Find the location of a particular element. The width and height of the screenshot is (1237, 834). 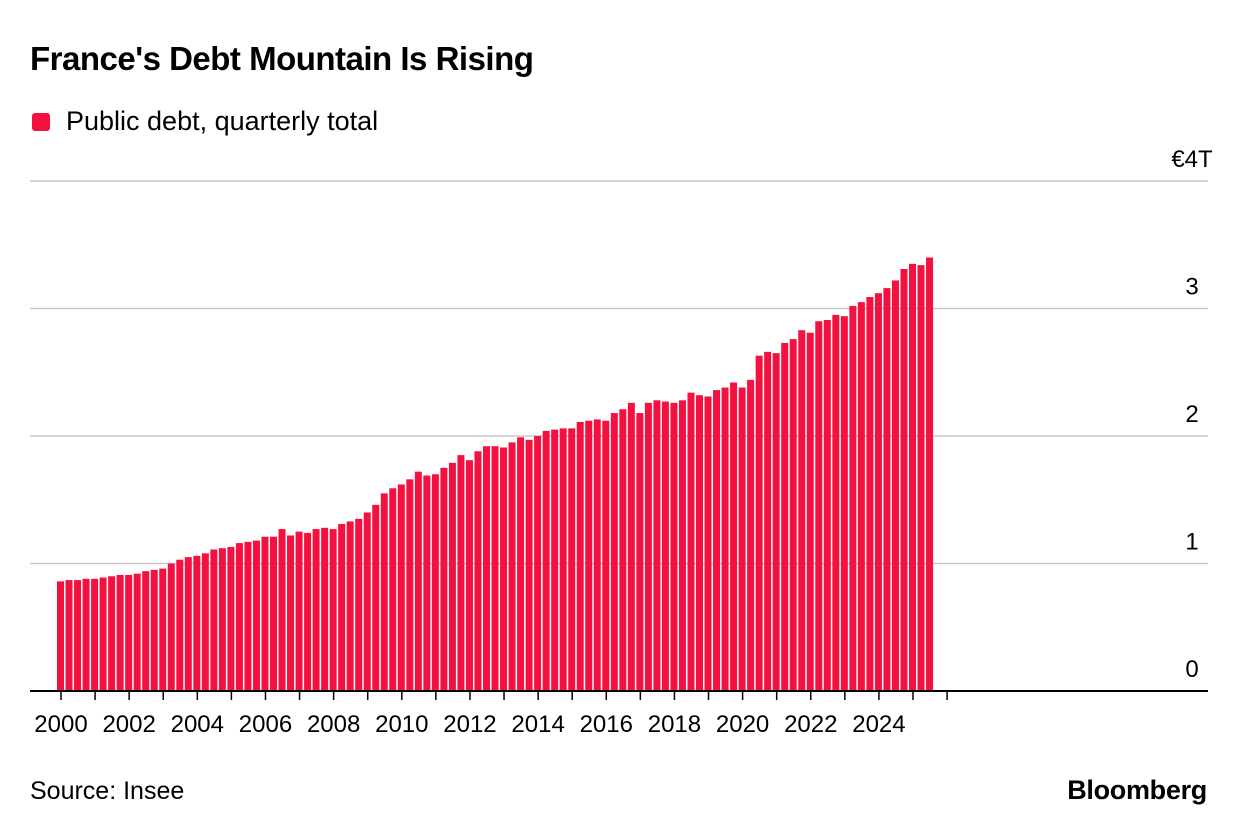

y-axis-labels: €4T 3 2 1 0 is located at coordinates (1192, 414).